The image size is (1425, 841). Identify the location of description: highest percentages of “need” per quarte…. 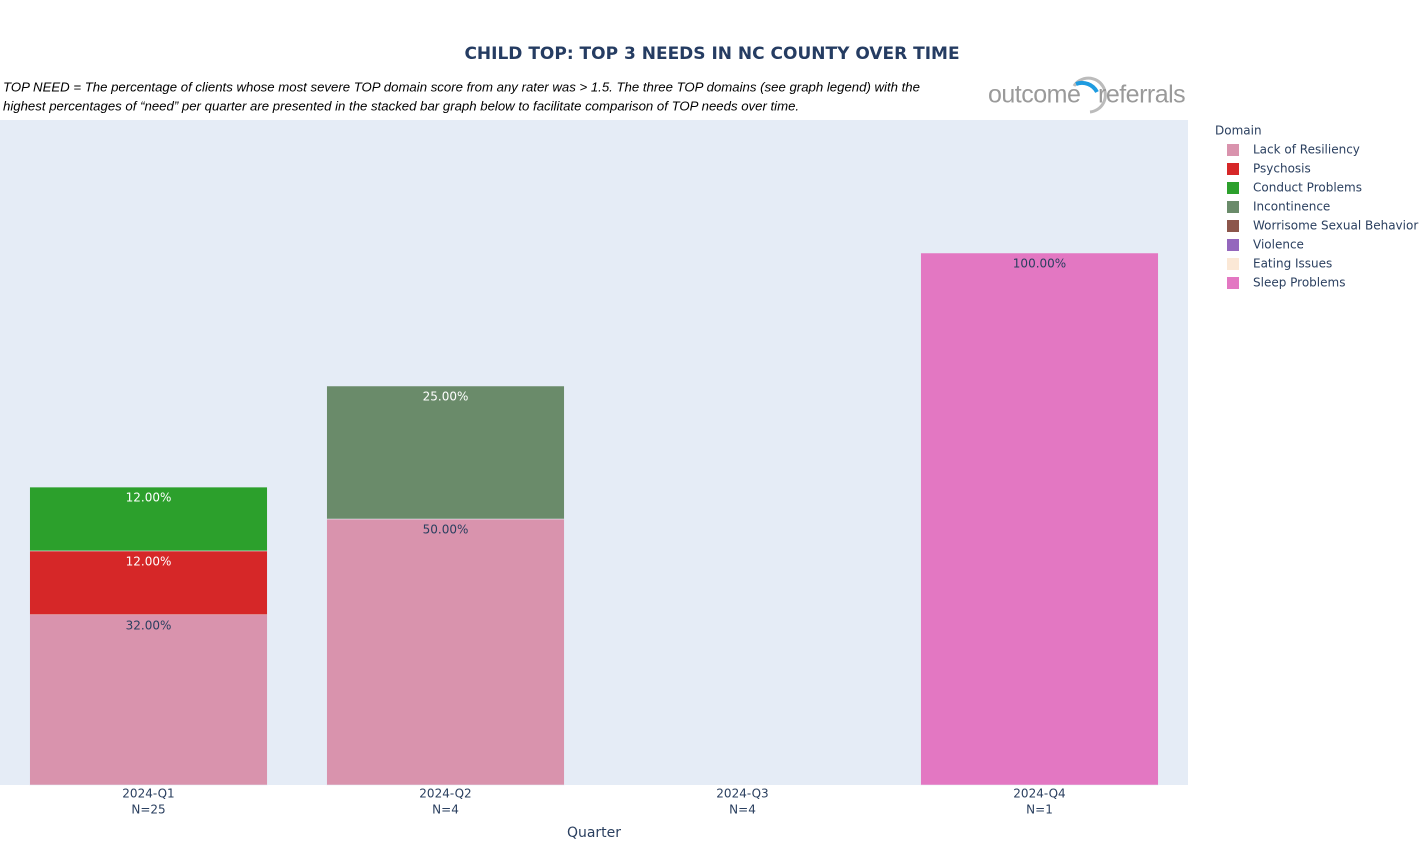
(401, 105).